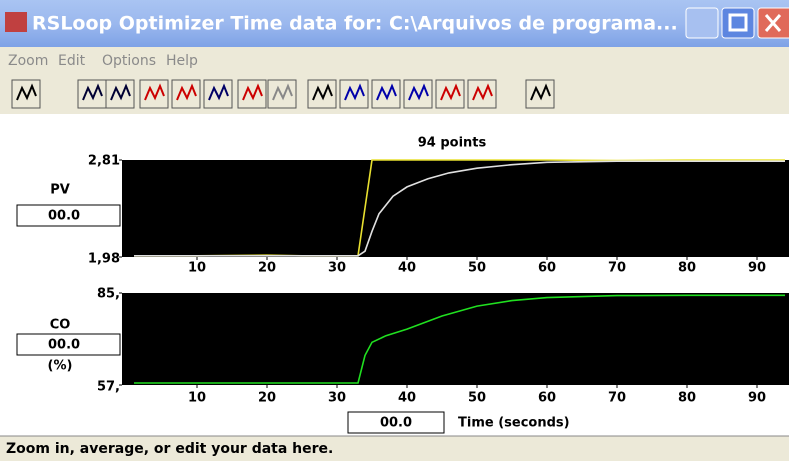 The width and height of the screenshot is (789, 465). What do you see at coordinates (104, 259) in the screenshot?
I see `y-tick-label: 1,98` at bounding box center [104, 259].